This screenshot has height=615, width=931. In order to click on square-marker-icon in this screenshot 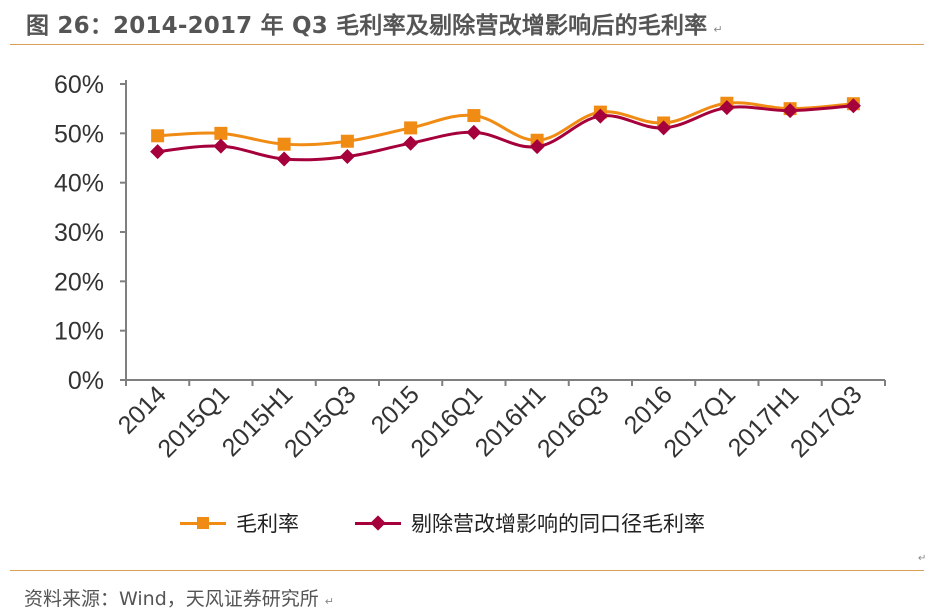, I will do `click(203, 522)`.